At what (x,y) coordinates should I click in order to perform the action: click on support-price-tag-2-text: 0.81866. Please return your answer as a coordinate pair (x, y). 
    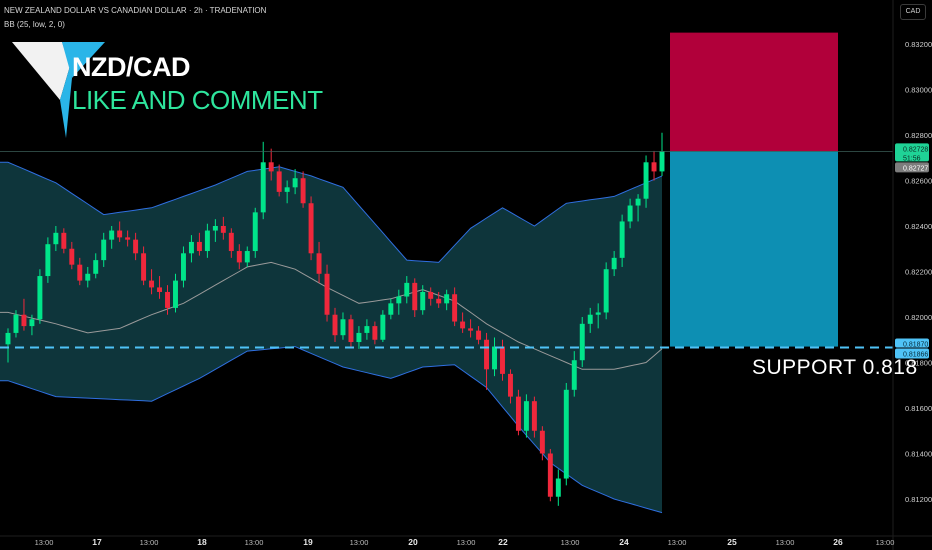
    Looking at the image, I should click on (915, 354).